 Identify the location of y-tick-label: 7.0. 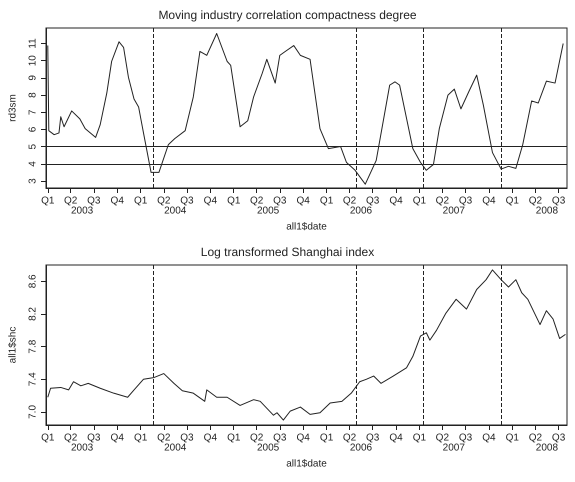
(33, 411).